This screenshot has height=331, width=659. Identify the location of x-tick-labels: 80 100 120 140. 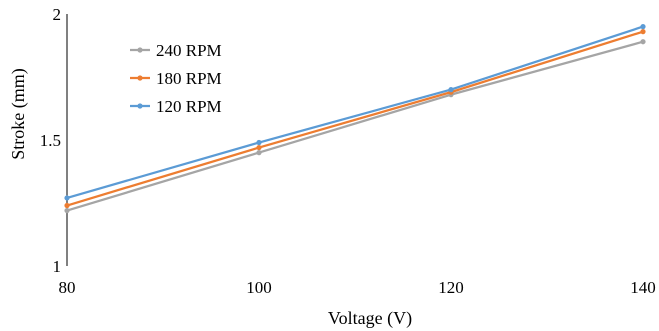
(357, 287).